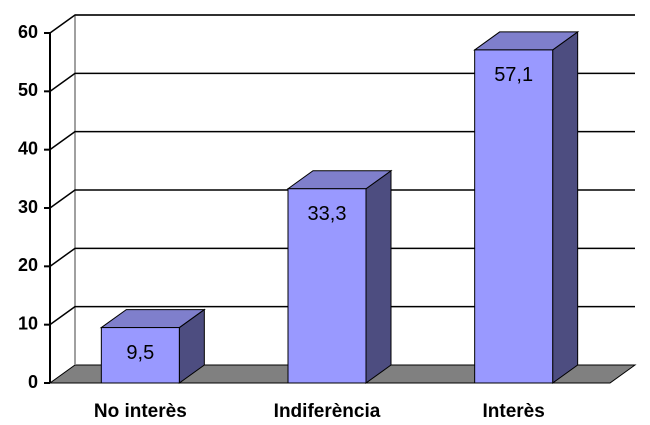 Image resolution: width=650 pixels, height=425 pixels. I want to click on x-tick-label: Interès, so click(514, 411).